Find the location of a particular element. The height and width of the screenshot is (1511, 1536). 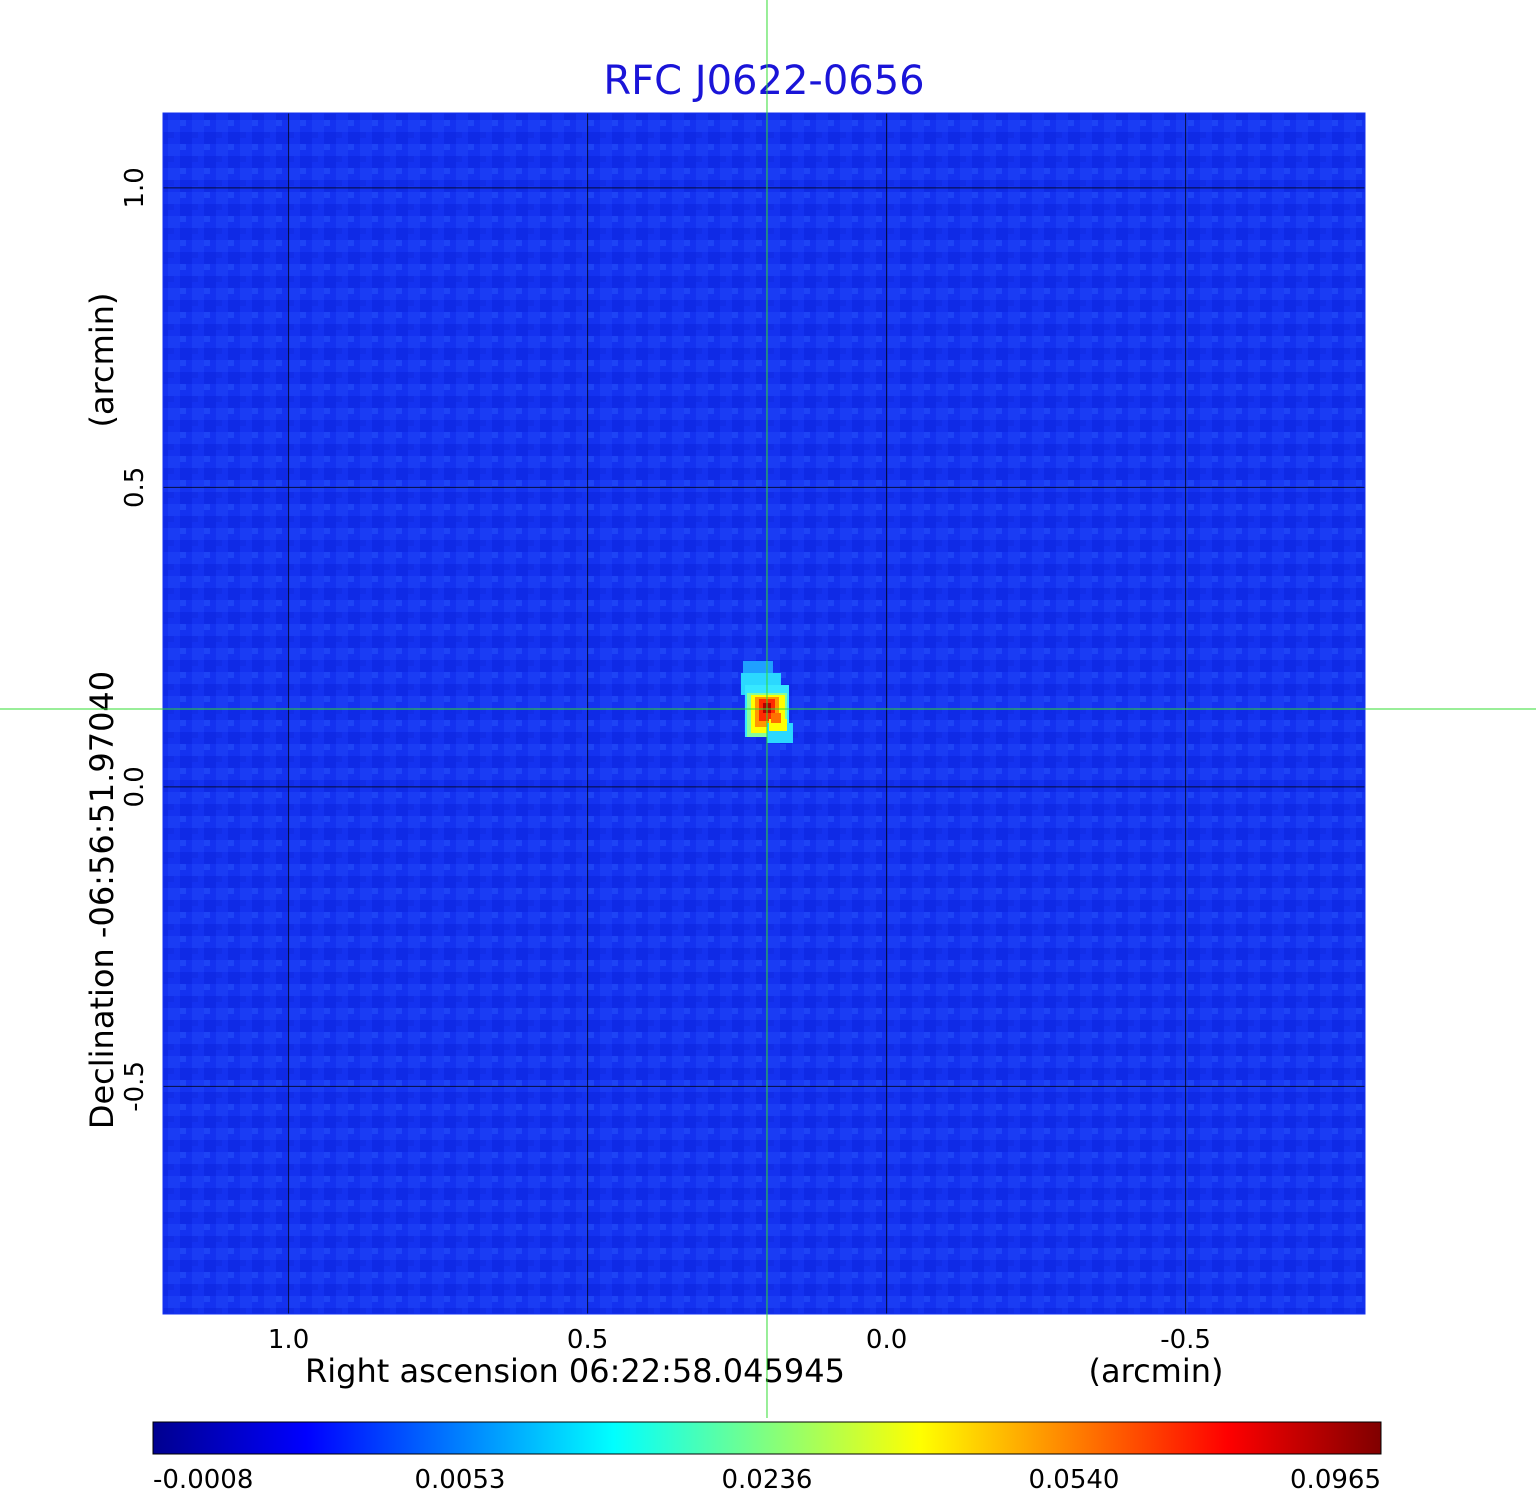

colorbar-tick-label: 0.0965 is located at coordinates (1335, 1480).